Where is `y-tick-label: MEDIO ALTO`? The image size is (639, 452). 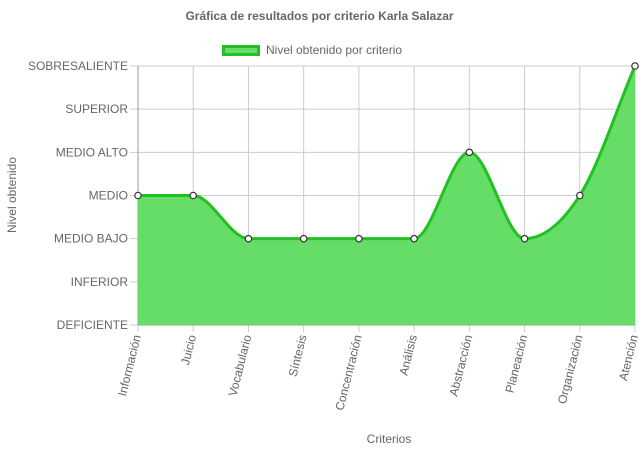 y-tick-label: MEDIO ALTO is located at coordinates (92, 152).